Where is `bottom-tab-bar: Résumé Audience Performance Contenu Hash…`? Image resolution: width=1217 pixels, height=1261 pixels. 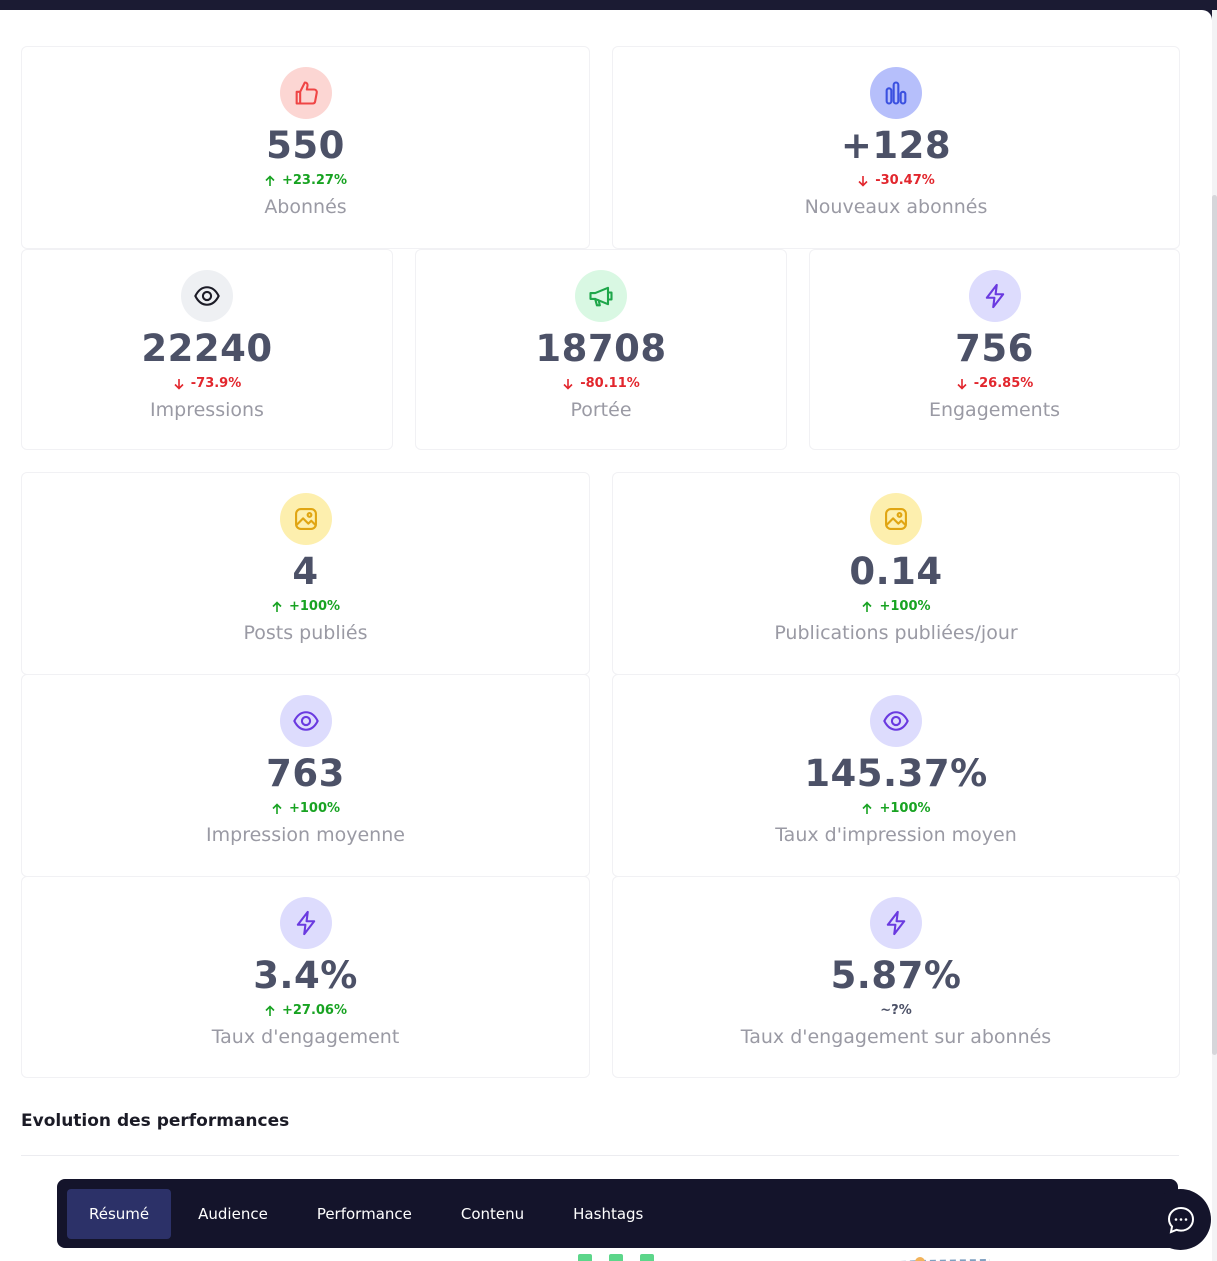 bottom-tab-bar: Résumé Audience Performance Contenu Hash… is located at coordinates (617, 1213).